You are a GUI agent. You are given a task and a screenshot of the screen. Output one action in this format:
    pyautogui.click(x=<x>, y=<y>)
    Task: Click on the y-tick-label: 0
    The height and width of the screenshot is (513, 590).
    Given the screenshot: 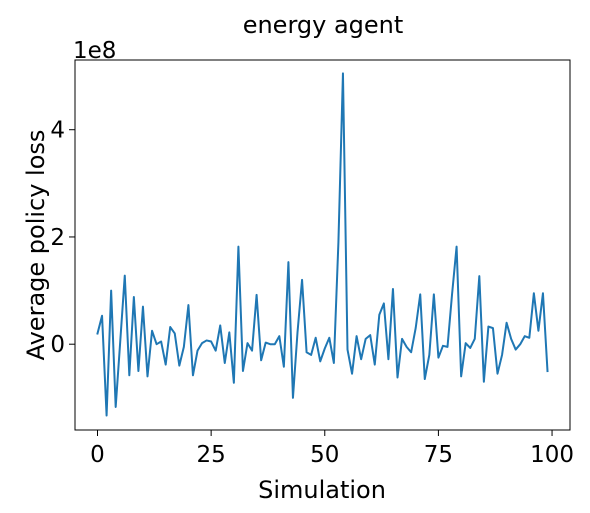 What is the action you would take?
    pyautogui.click(x=57, y=345)
    